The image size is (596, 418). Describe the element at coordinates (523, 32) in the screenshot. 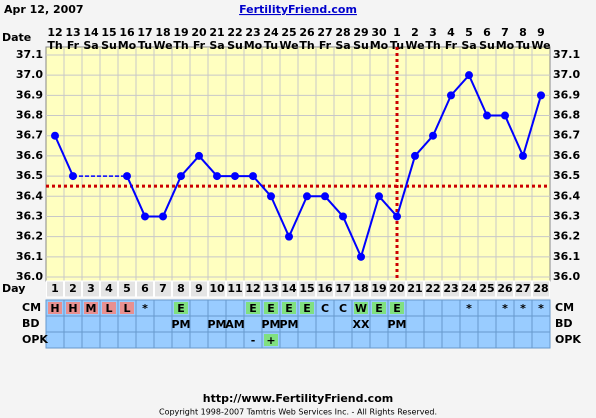

I see `date: 8` at that location.